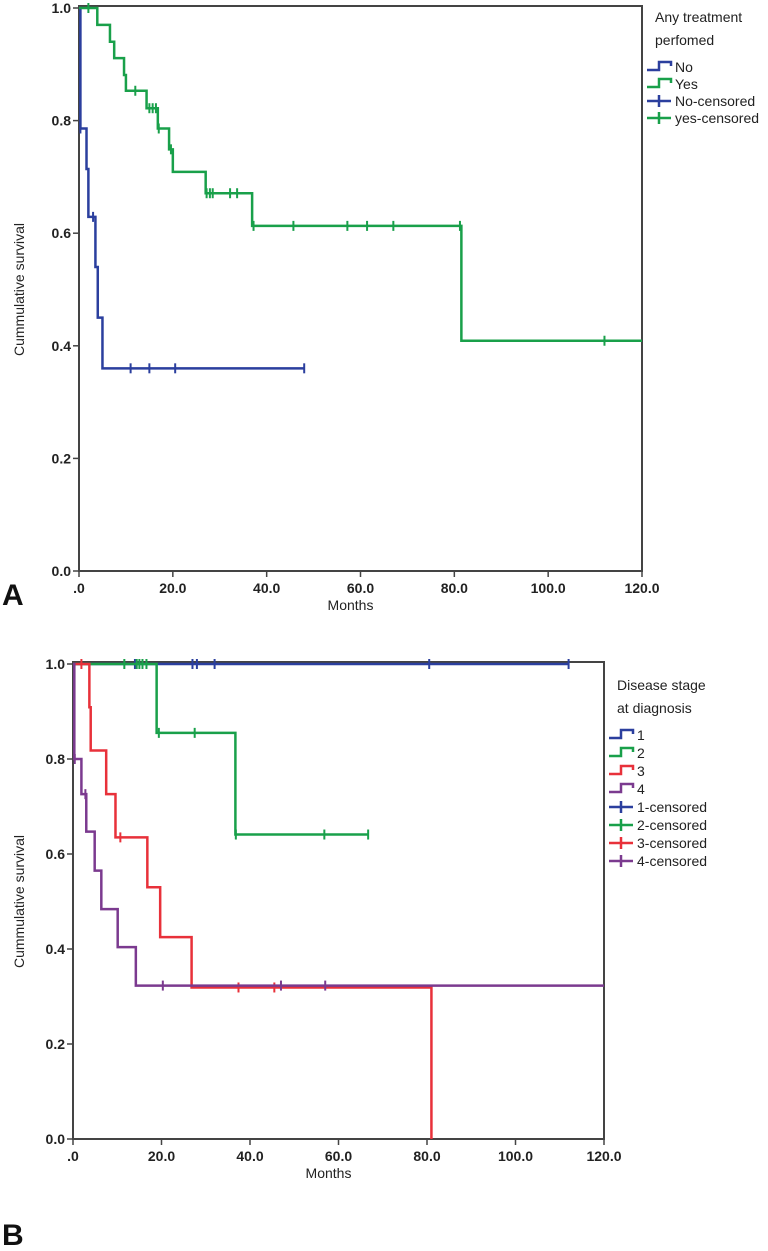  Describe the element at coordinates (717, 118) in the screenshot. I see `legend-label: yes-censored` at that location.